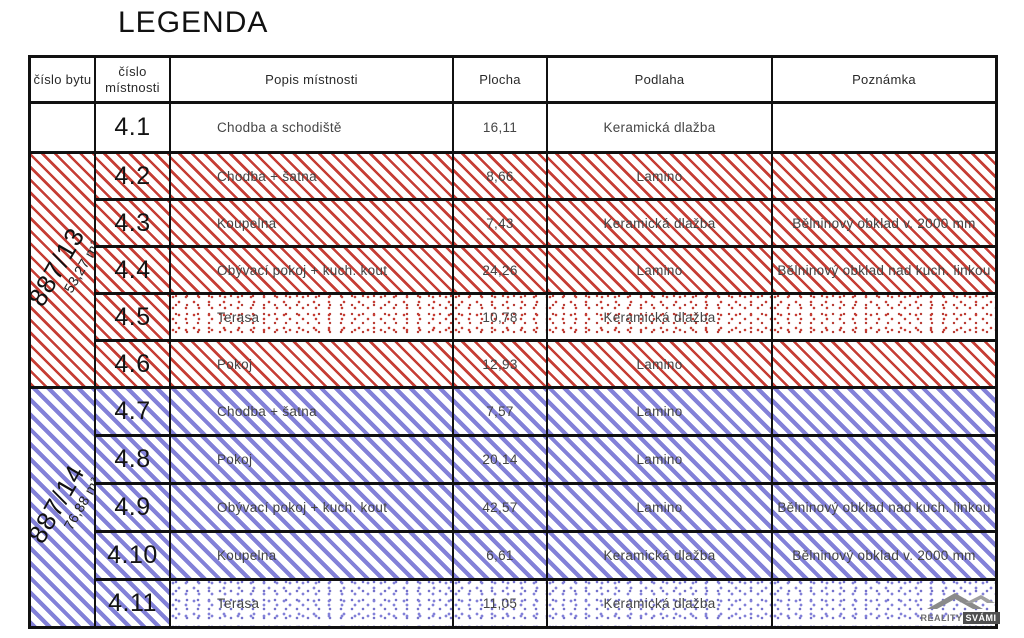  What do you see at coordinates (132, 459) in the screenshot?
I see `cell-room-number: 4.8` at bounding box center [132, 459].